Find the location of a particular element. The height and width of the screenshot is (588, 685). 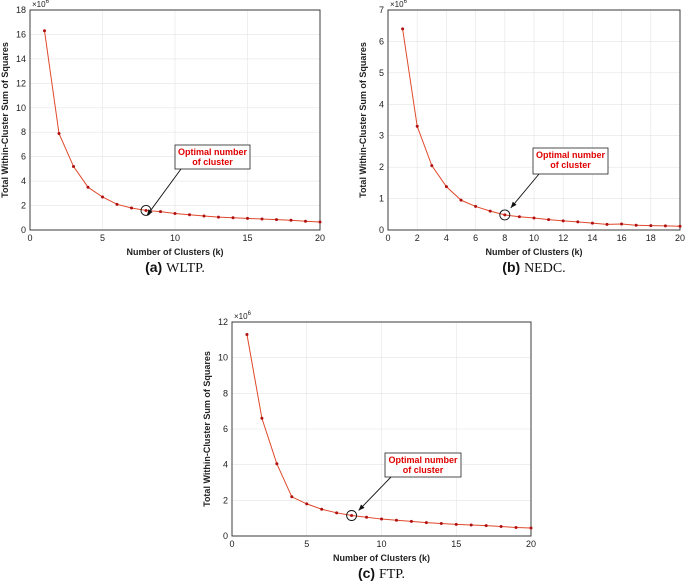

y-tick-label: 8 is located at coordinates (225, 393).